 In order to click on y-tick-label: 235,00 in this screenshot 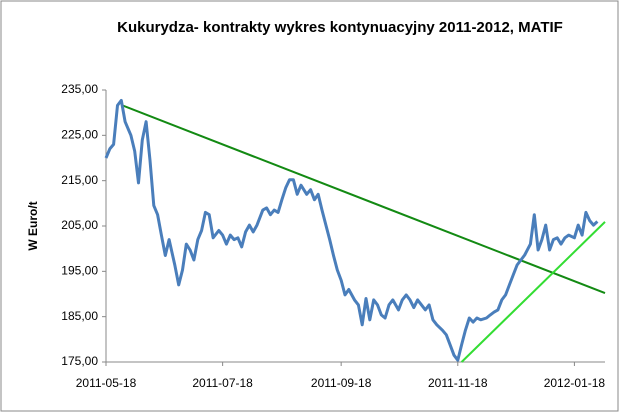, I will do `click(79, 89)`.